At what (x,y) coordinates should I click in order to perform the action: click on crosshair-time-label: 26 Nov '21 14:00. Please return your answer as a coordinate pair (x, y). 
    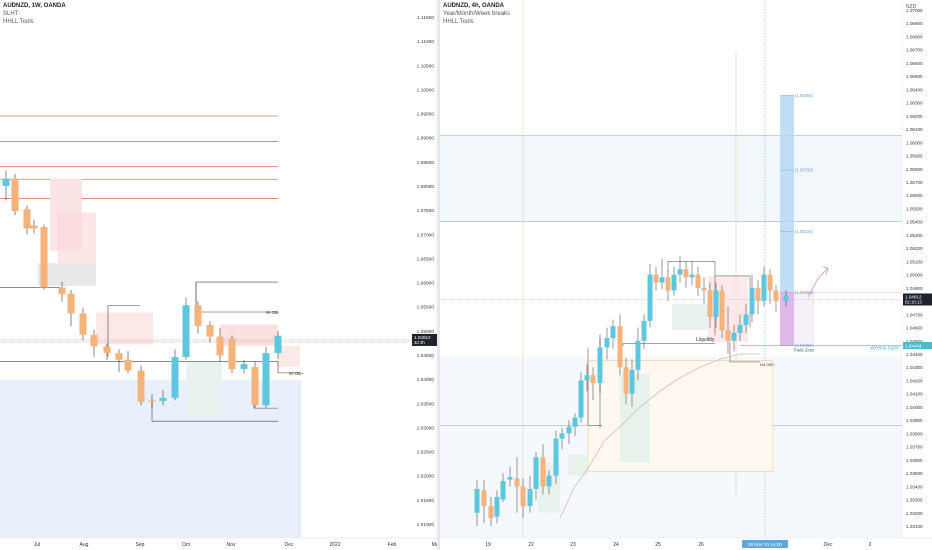
    Looking at the image, I should click on (765, 544).